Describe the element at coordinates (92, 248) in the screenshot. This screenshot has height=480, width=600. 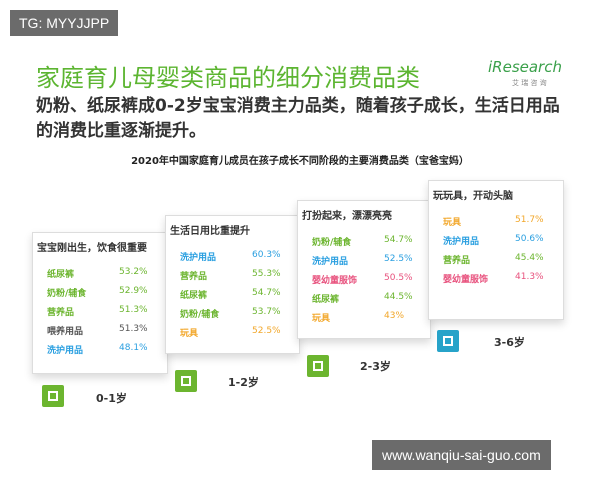
I see `stage-heading: 宝宝刚出生，饮食很重要` at that location.